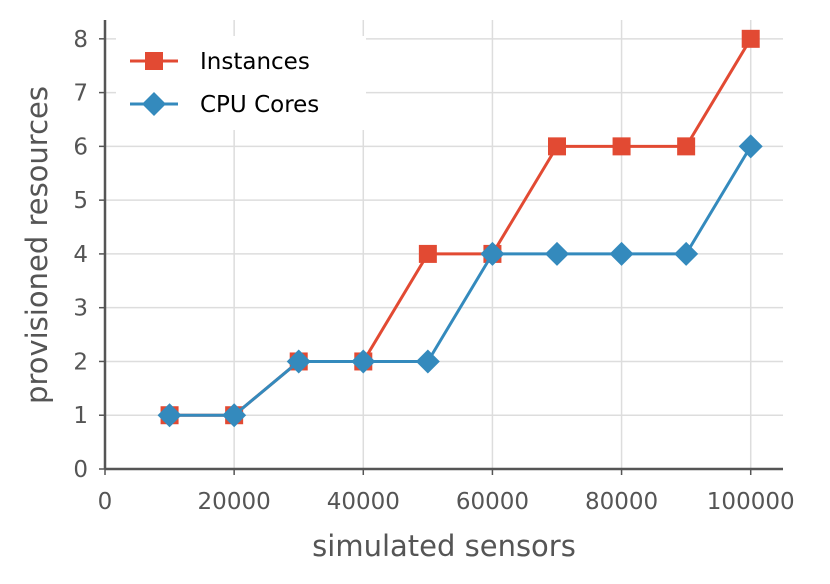 The width and height of the screenshot is (830, 584). Describe the element at coordinates (80, 416) in the screenshot. I see `y-tick-label: 1` at that location.